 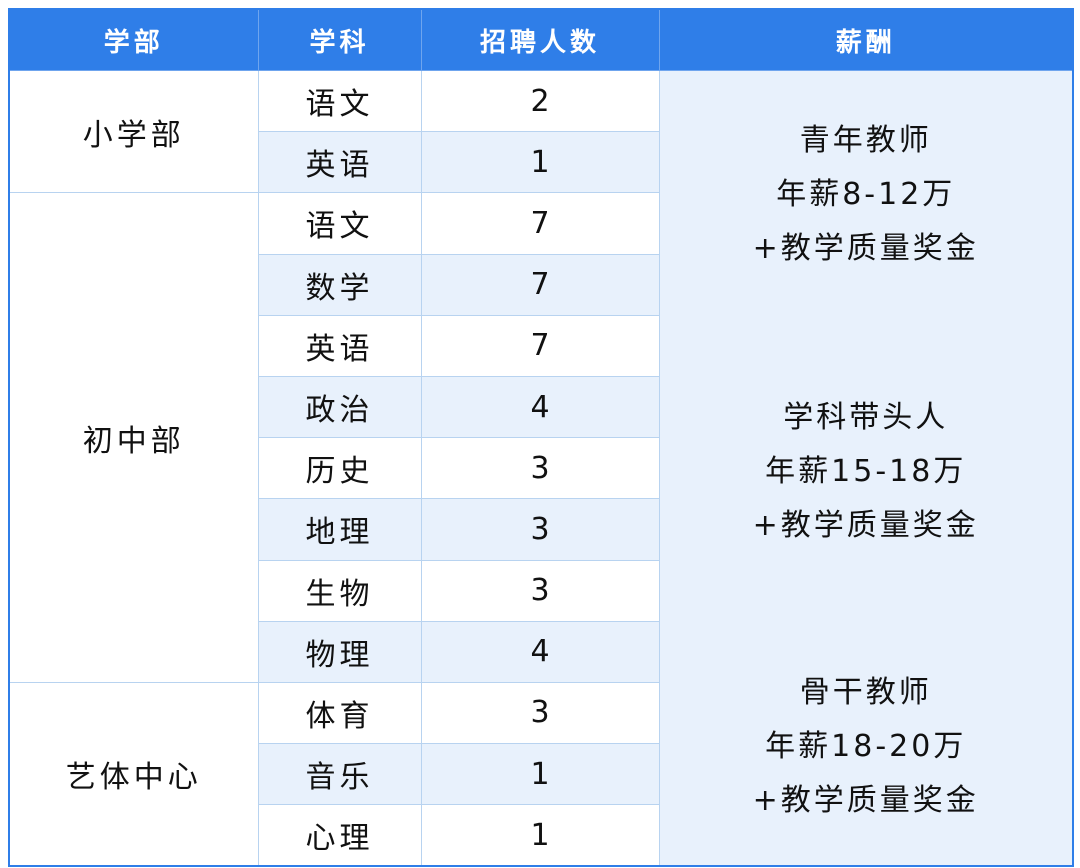 What do you see at coordinates (339, 774) in the screenshot?
I see `subject-cell: 音乐` at bounding box center [339, 774].